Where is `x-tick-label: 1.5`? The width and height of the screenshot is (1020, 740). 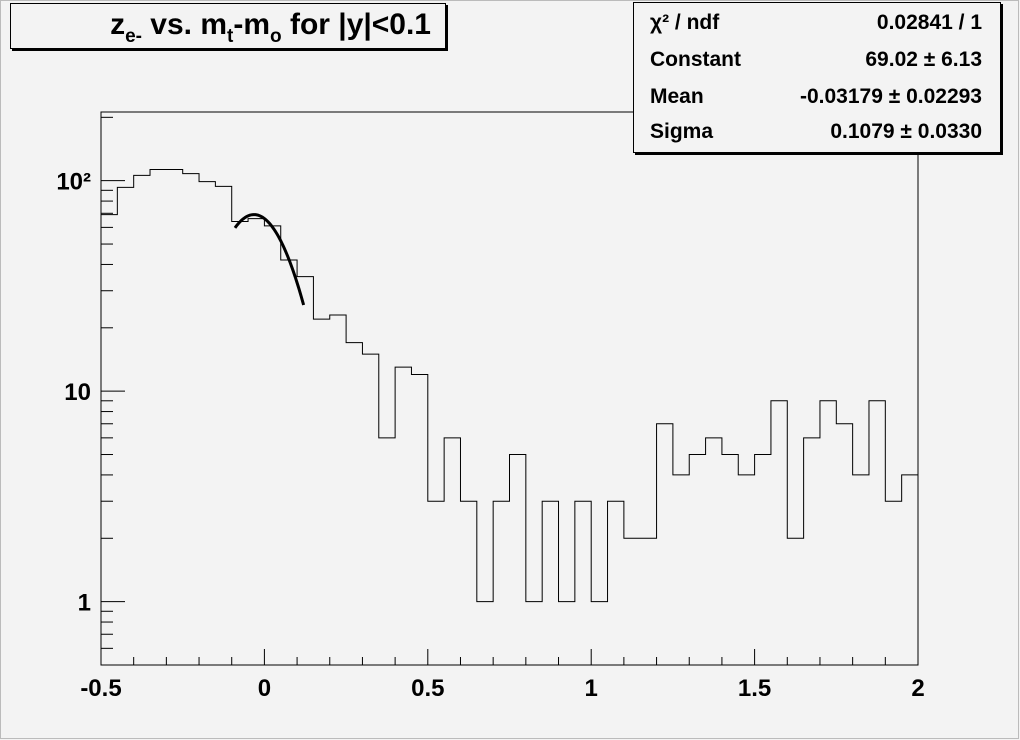
x-tick-label: 1.5 is located at coordinates (754, 688).